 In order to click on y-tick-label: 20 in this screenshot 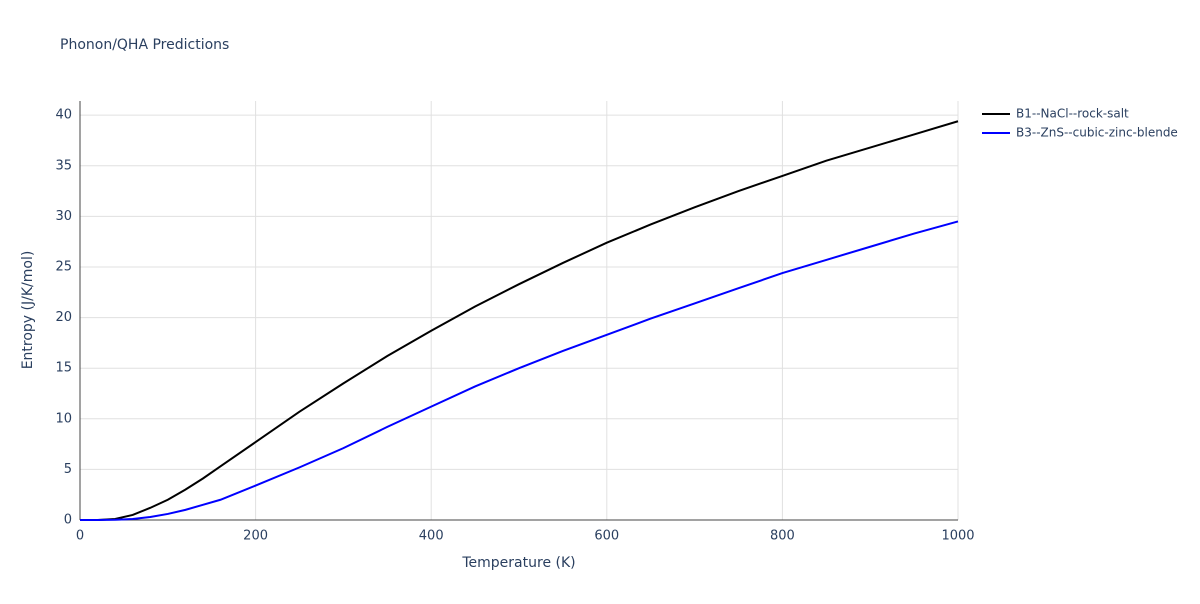, I will do `click(63, 317)`.